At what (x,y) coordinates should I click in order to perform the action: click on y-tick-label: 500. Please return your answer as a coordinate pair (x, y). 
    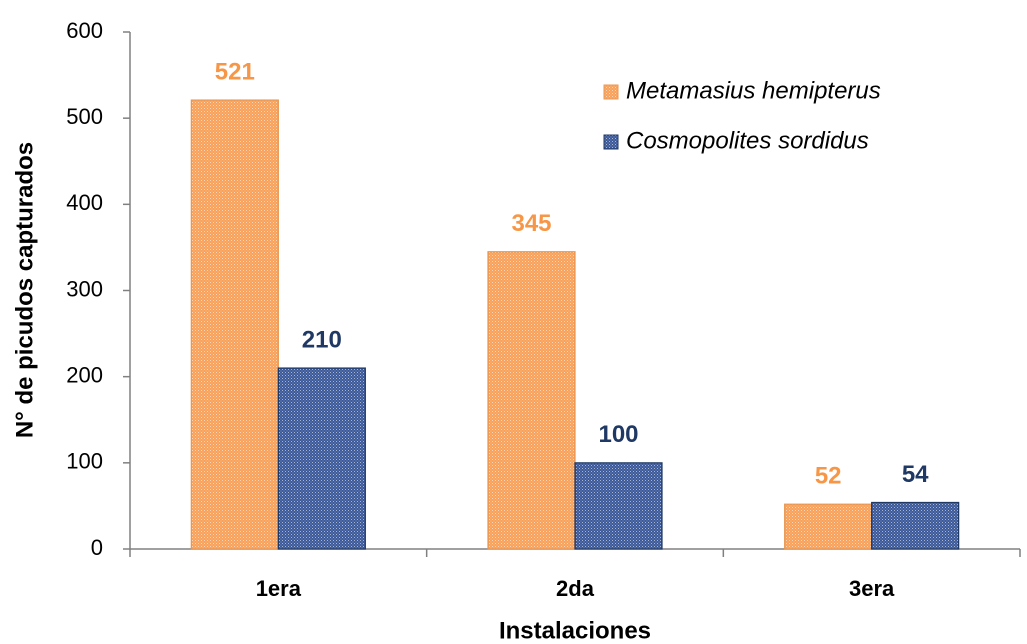
    Looking at the image, I should click on (84, 116).